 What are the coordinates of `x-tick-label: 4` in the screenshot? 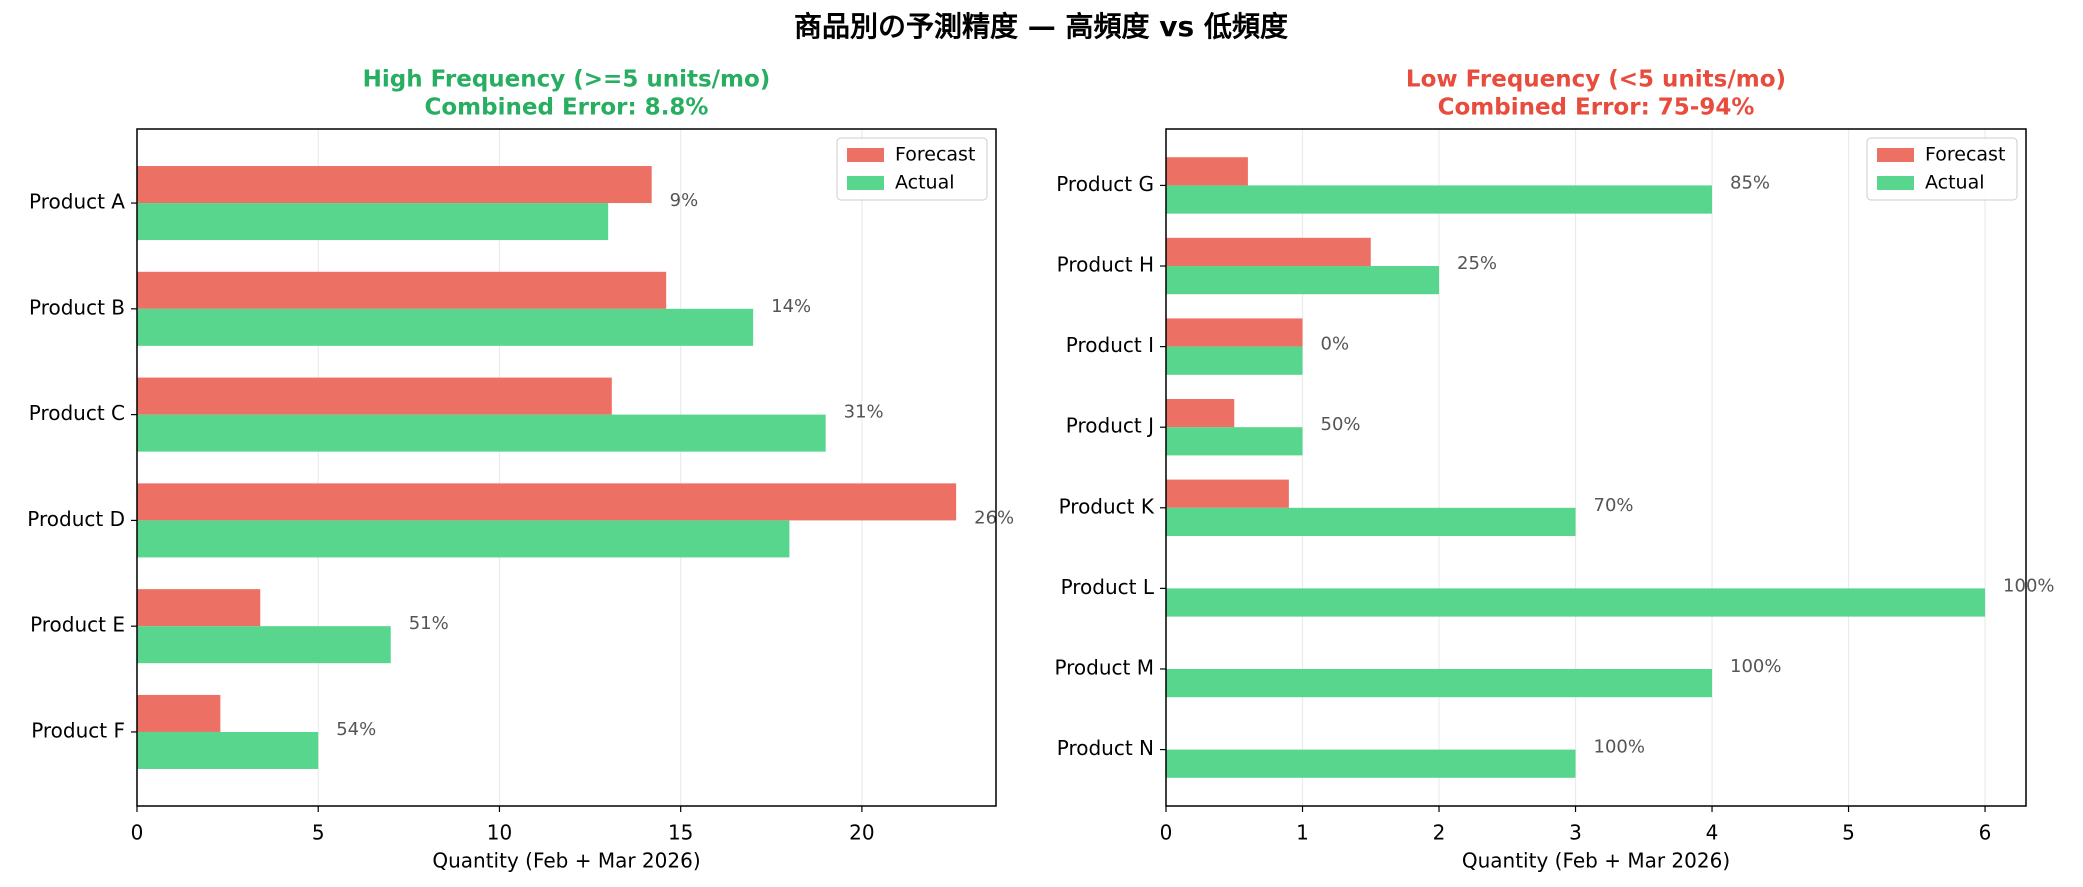 It's located at (1712, 833).